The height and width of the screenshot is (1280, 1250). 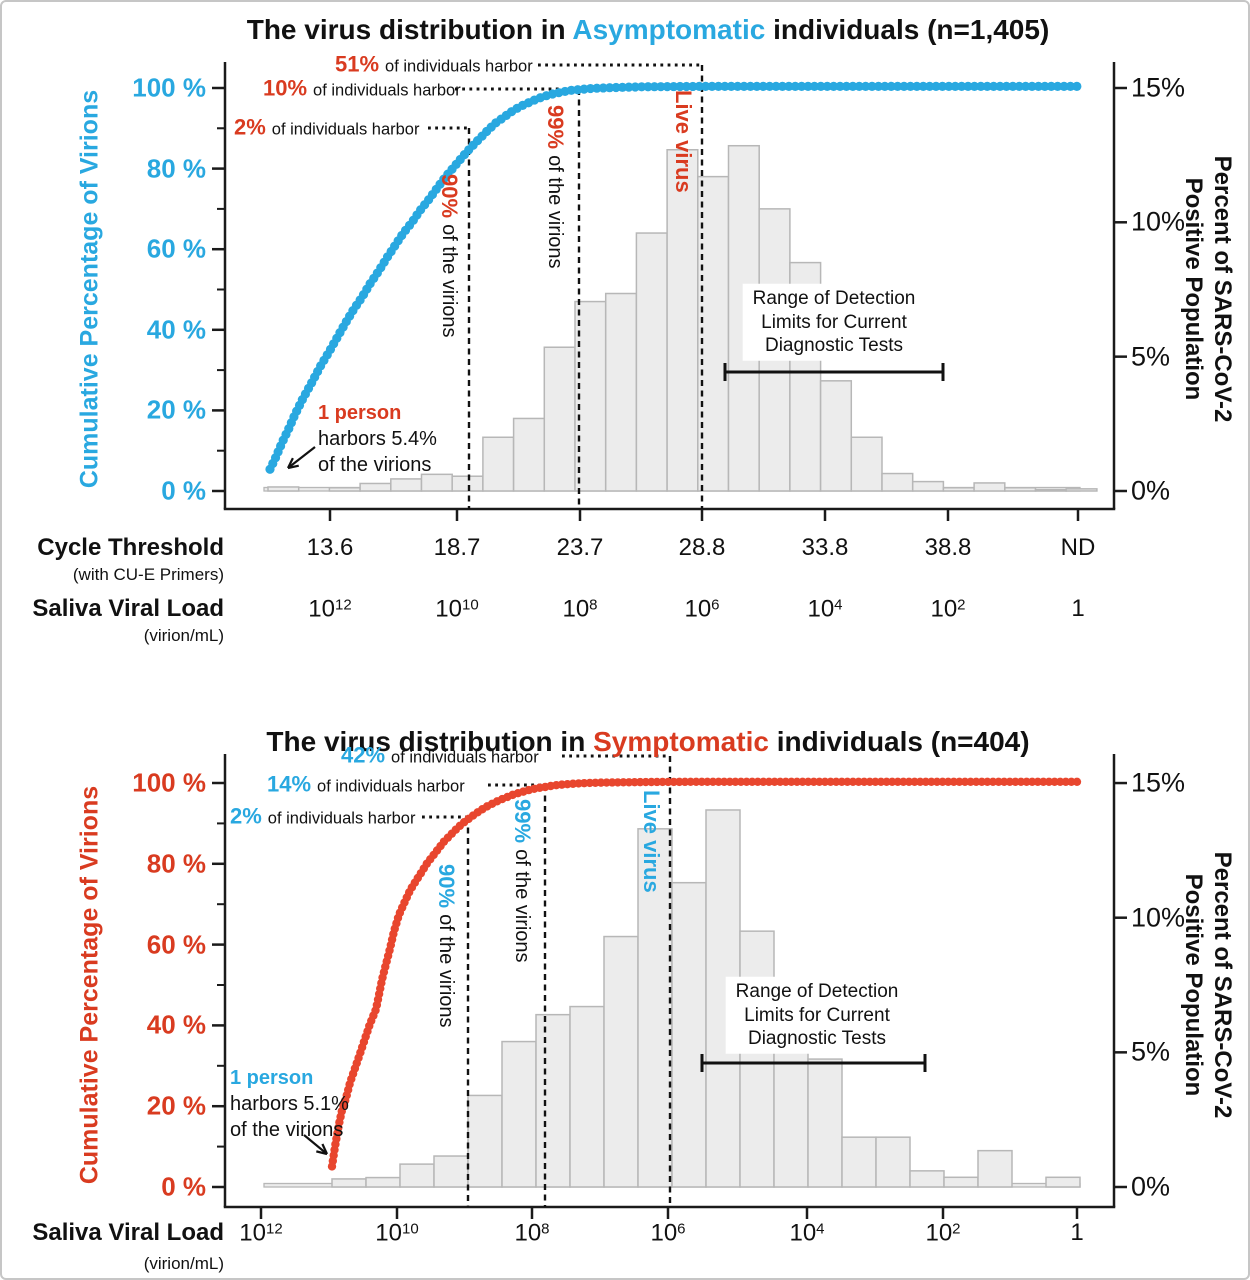 I want to click on detection-range-line2: Limits for Current, so click(x=817, y=1015).